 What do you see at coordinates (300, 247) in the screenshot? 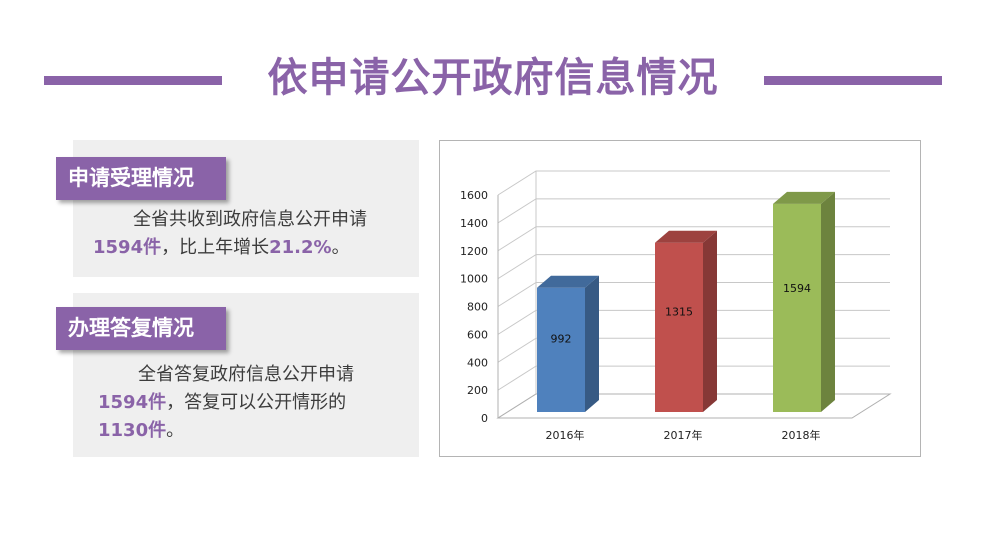
I see `highlight-percent: 21.2%` at bounding box center [300, 247].